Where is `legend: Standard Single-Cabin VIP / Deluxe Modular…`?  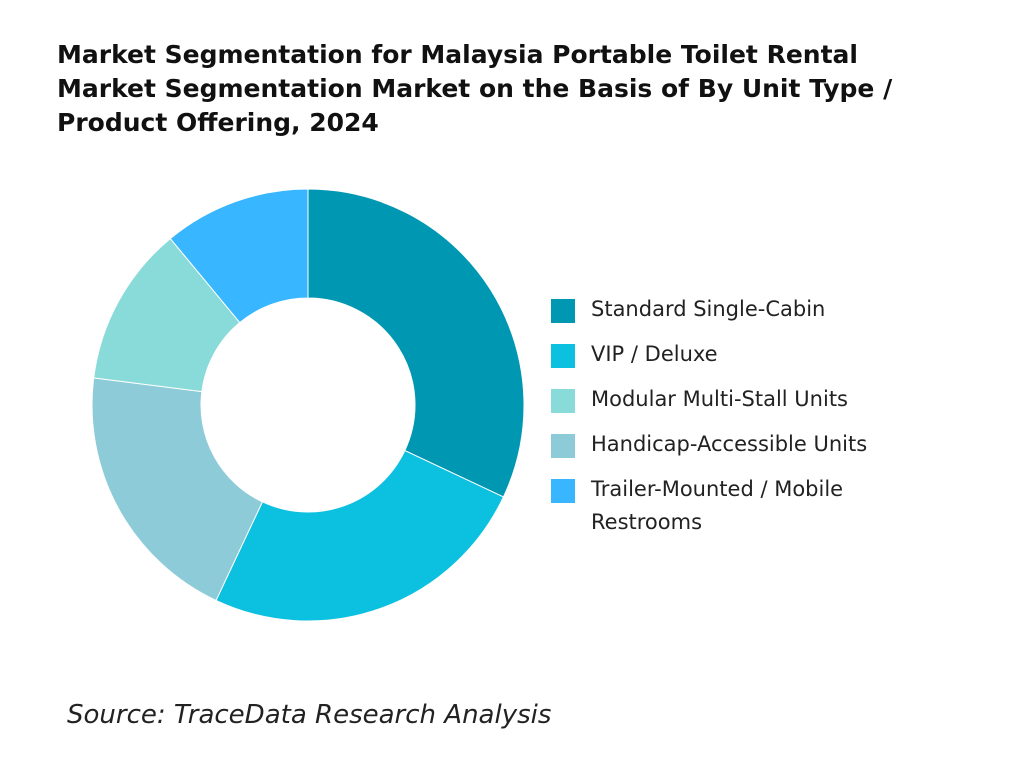
legend: Standard Single-Cabin VIP / Deluxe Modular… is located at coordinates (741, 426).